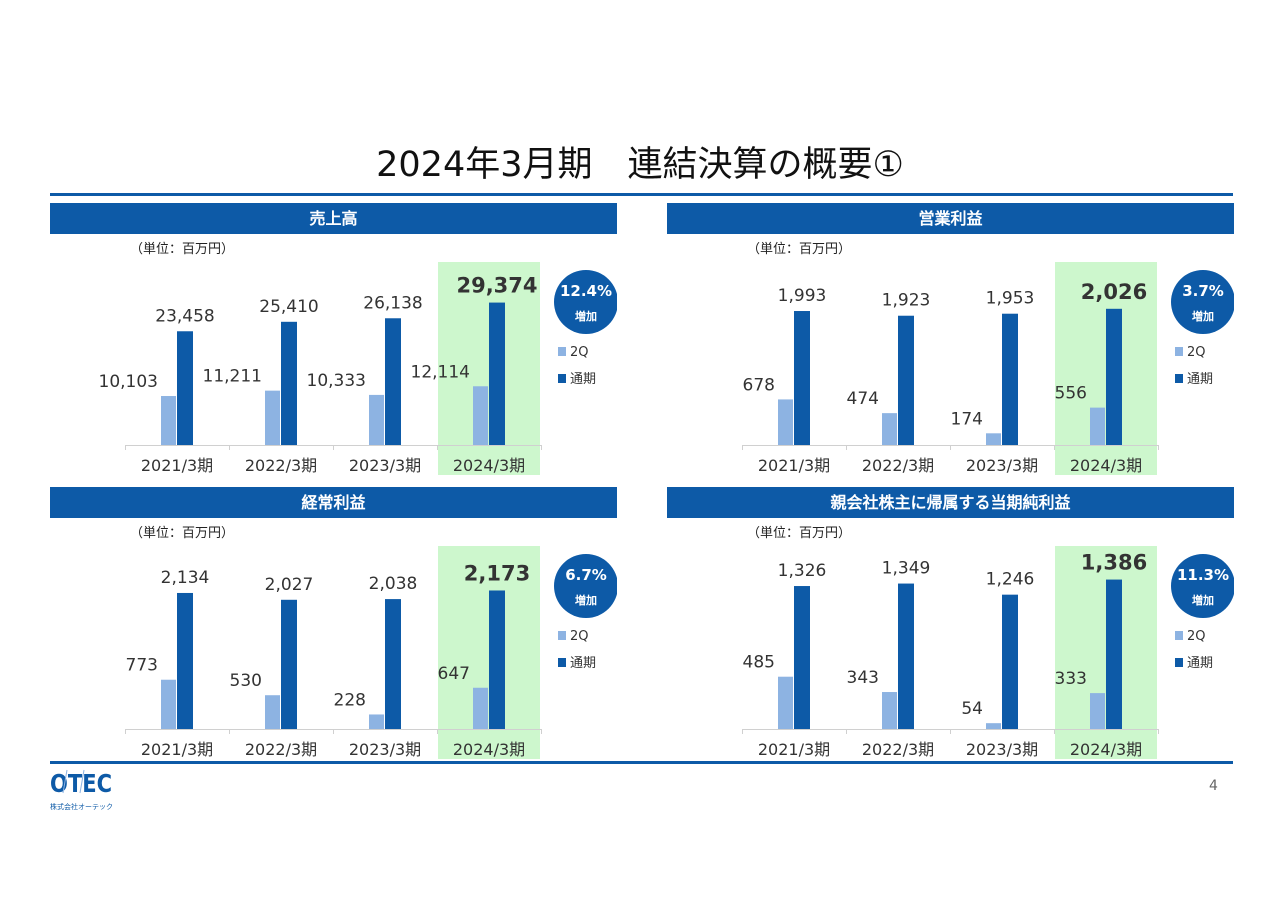 This screenshot has width=1280, height=904. What do you see at coordinates (759, 385) in the screenshot?
I see `data-label-2q: 678` at bounding box center [759, 385].